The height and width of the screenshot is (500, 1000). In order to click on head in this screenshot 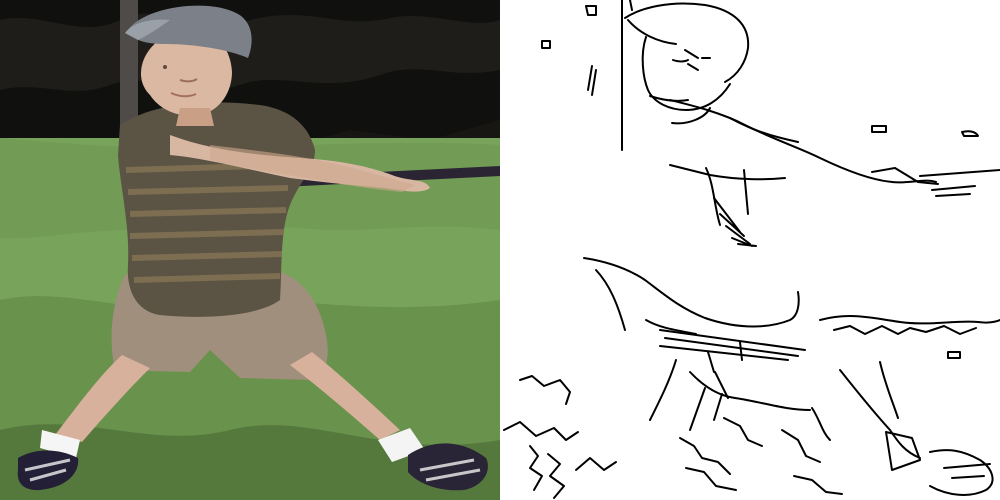, I will do `click(186, 72)`.